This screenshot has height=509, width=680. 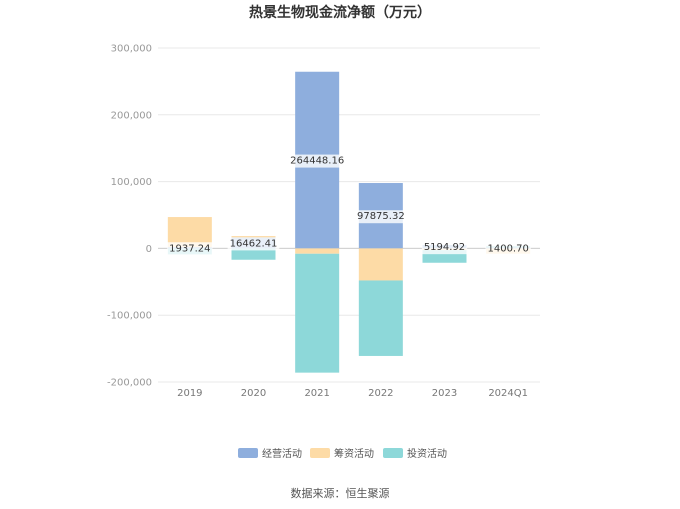 What do you see at coordinates (129, 383) in the screenshot?
I see `y-tick-label: -200,000` at bounding box center [129, 383].